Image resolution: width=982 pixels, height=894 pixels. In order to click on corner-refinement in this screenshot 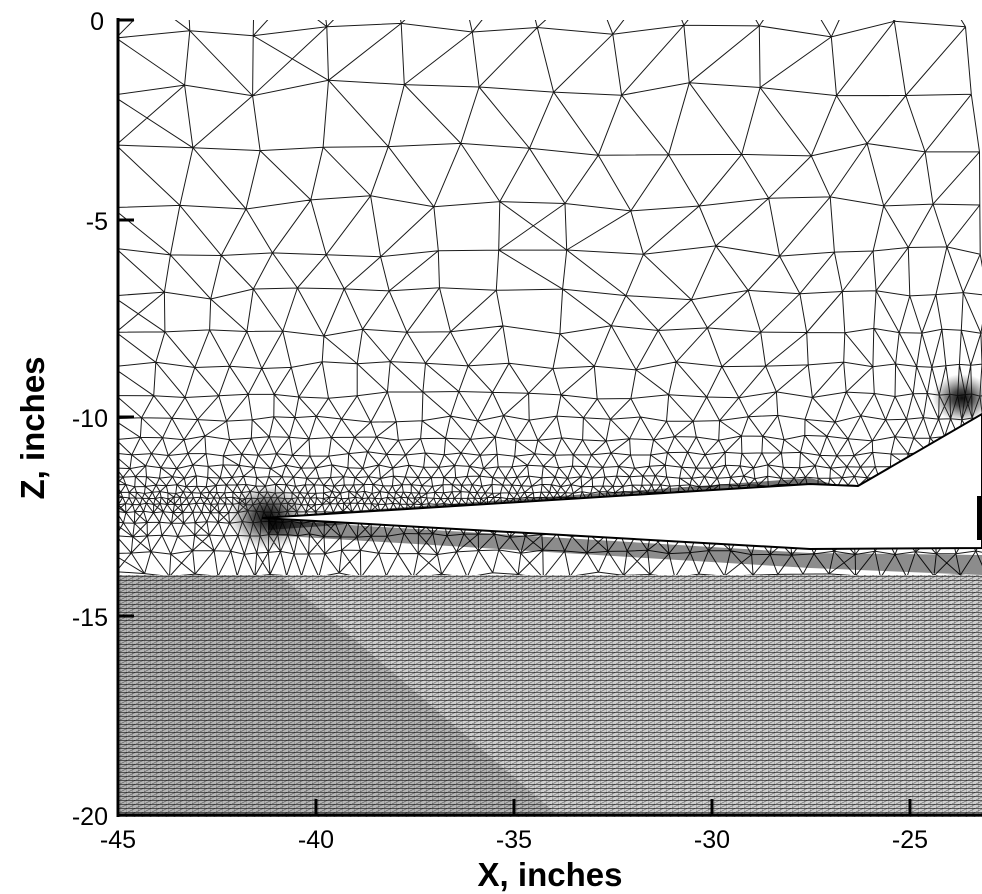, I will do `click(957, 398)`.